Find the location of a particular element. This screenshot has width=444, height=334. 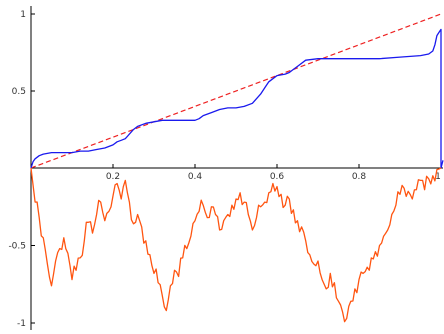

y-tick-label: -1 is located at coordinates (21, 324).